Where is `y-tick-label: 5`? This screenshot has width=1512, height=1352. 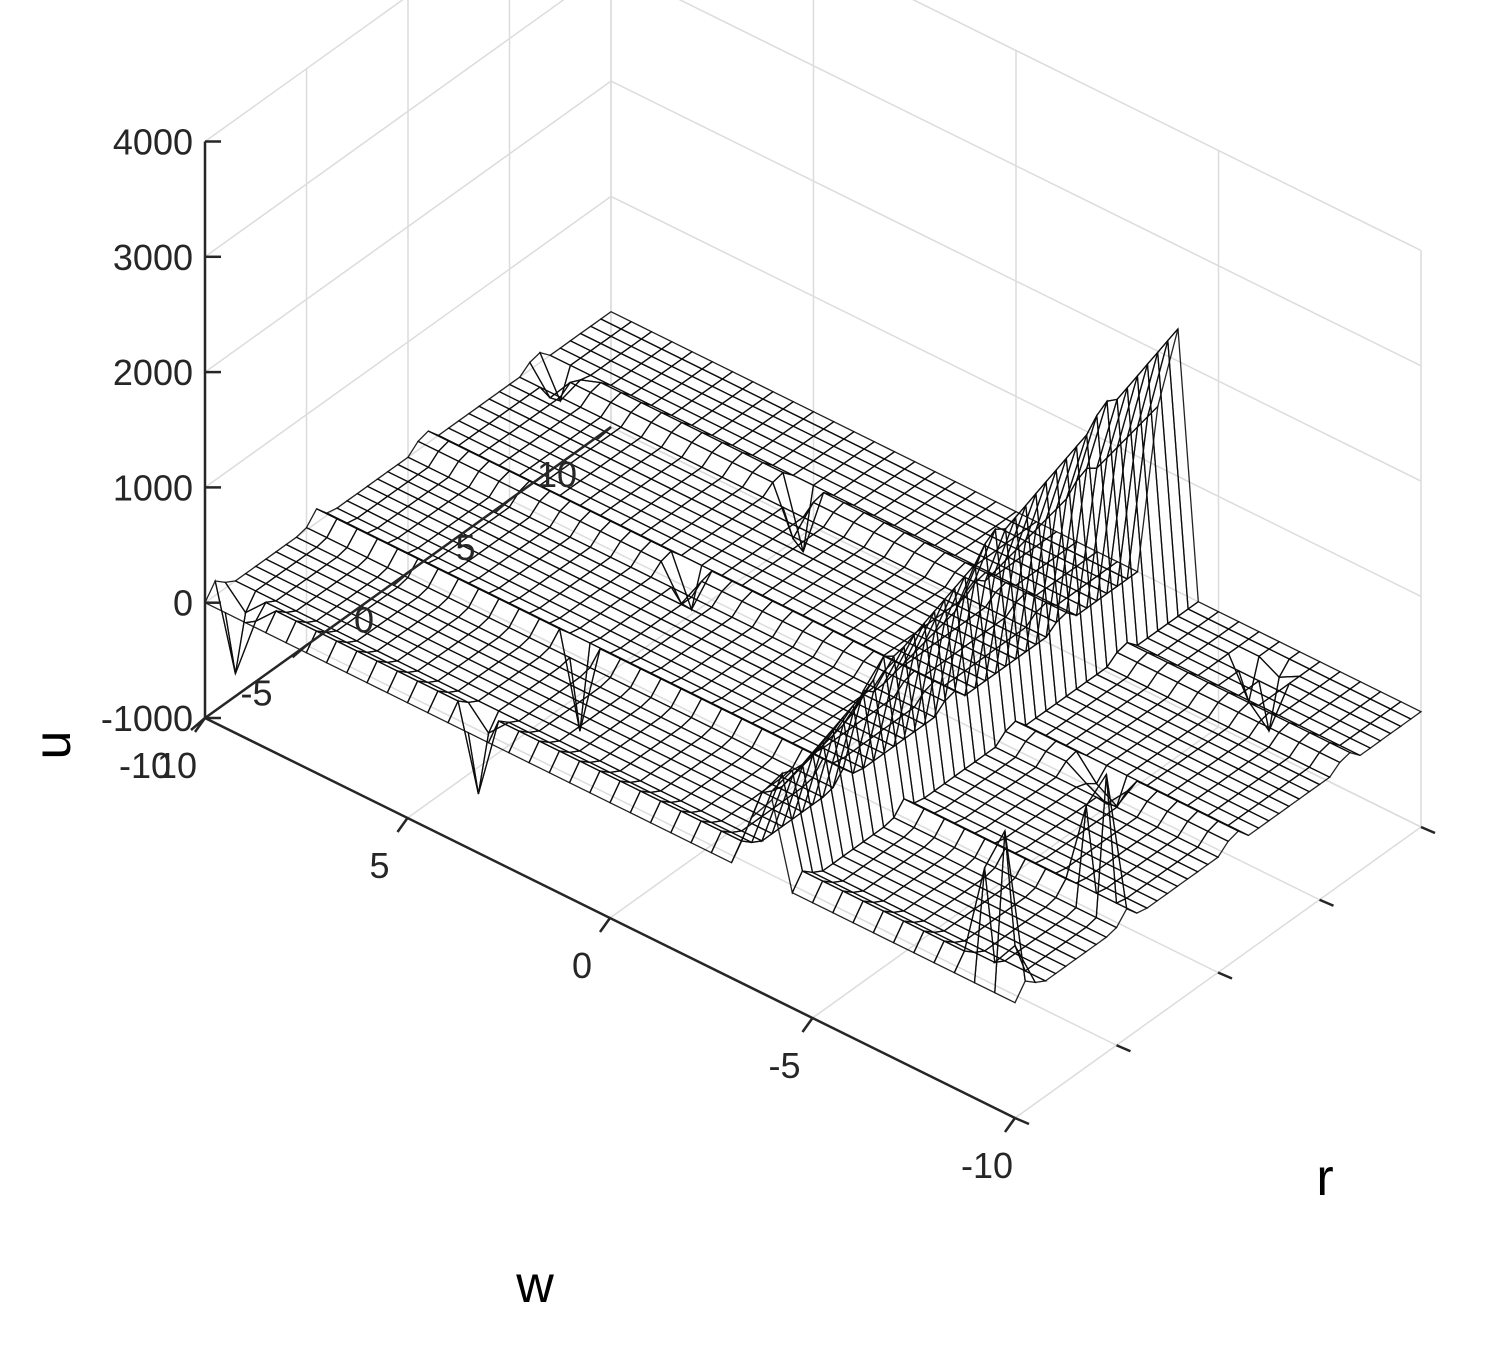
y-tick-label: 5 is located at coordinates (465, 547).